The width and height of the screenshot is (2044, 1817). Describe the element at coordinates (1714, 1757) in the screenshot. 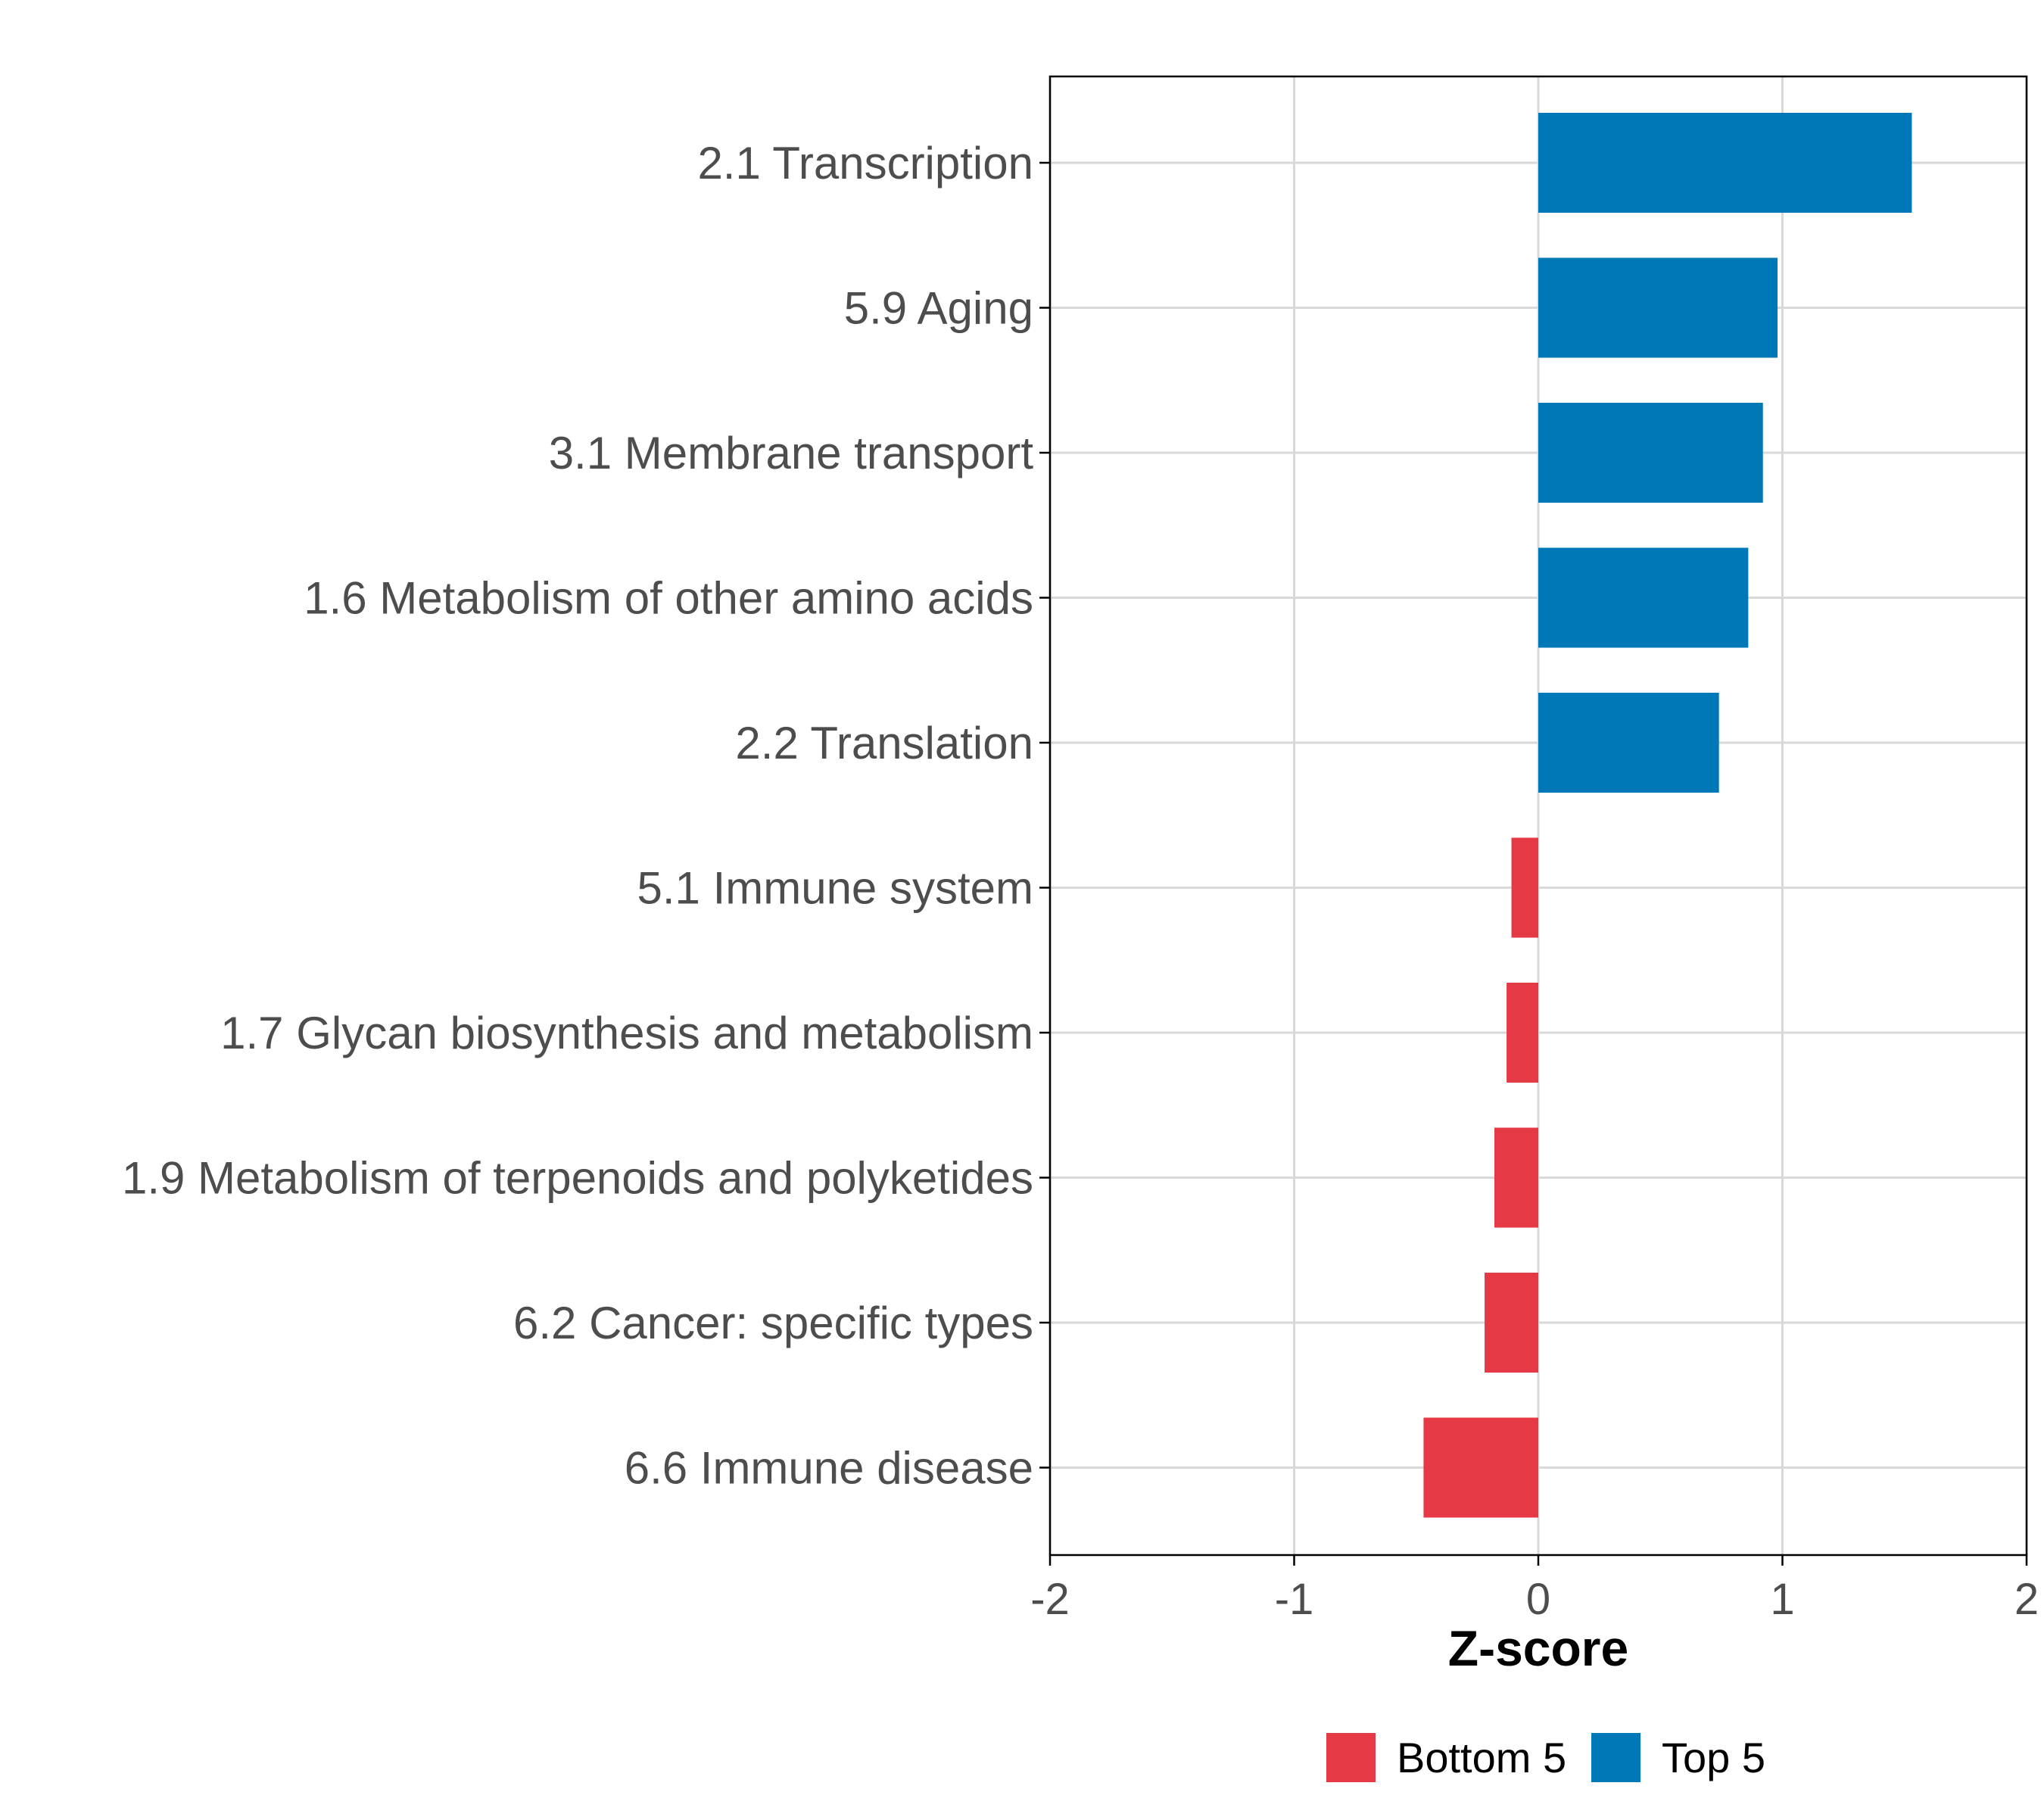

I see `legend-label-top-5: Top 5` at that location.